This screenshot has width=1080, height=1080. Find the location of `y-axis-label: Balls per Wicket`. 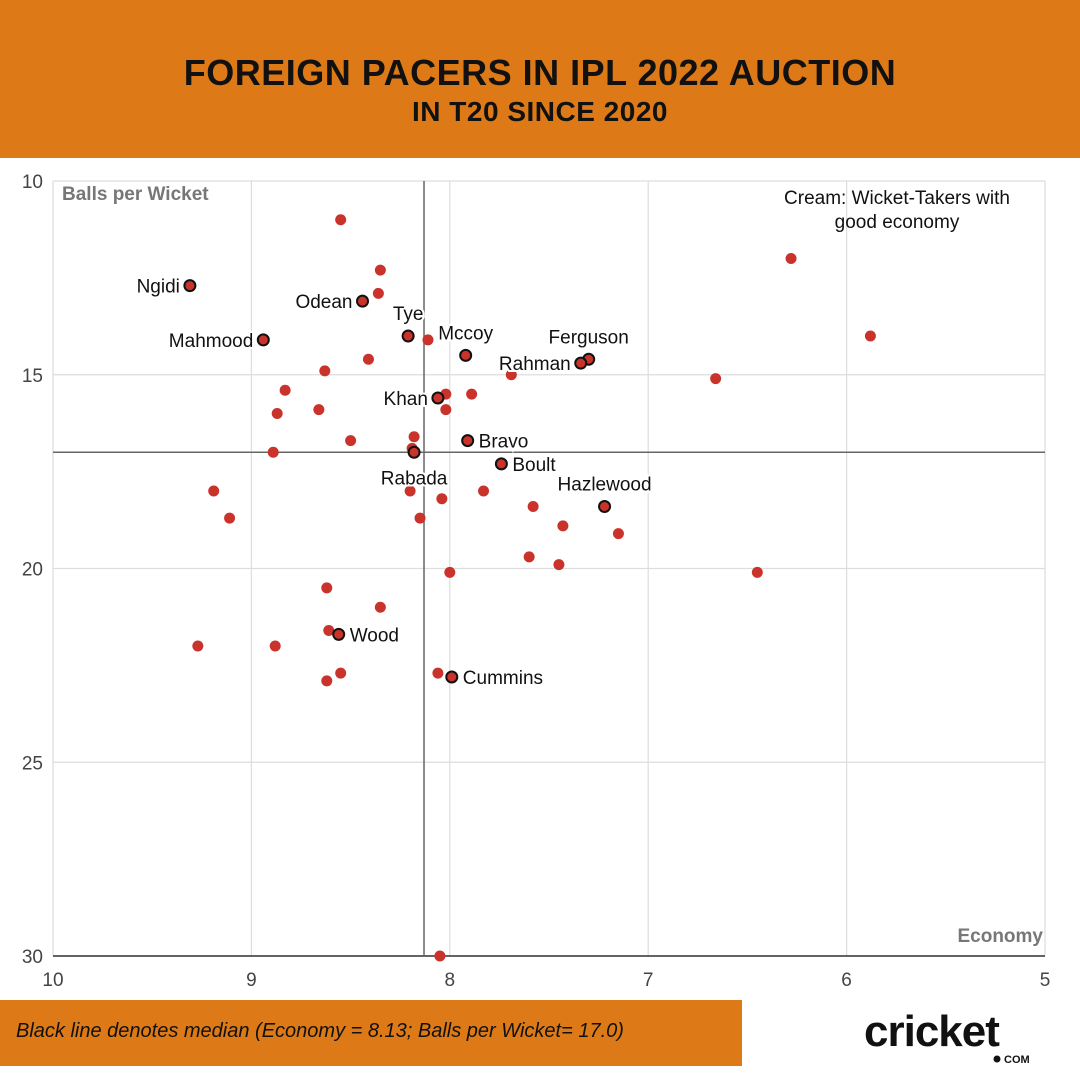

y-axis-label: Balls per Wicket is located at coordinates (135, 194).